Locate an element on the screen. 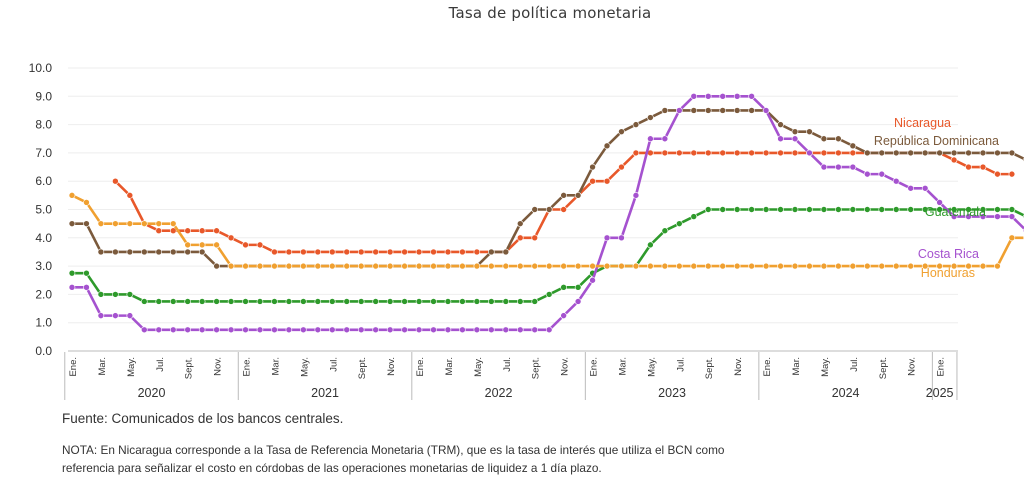  year-label: 2025 is located at coordinates (940, 393).